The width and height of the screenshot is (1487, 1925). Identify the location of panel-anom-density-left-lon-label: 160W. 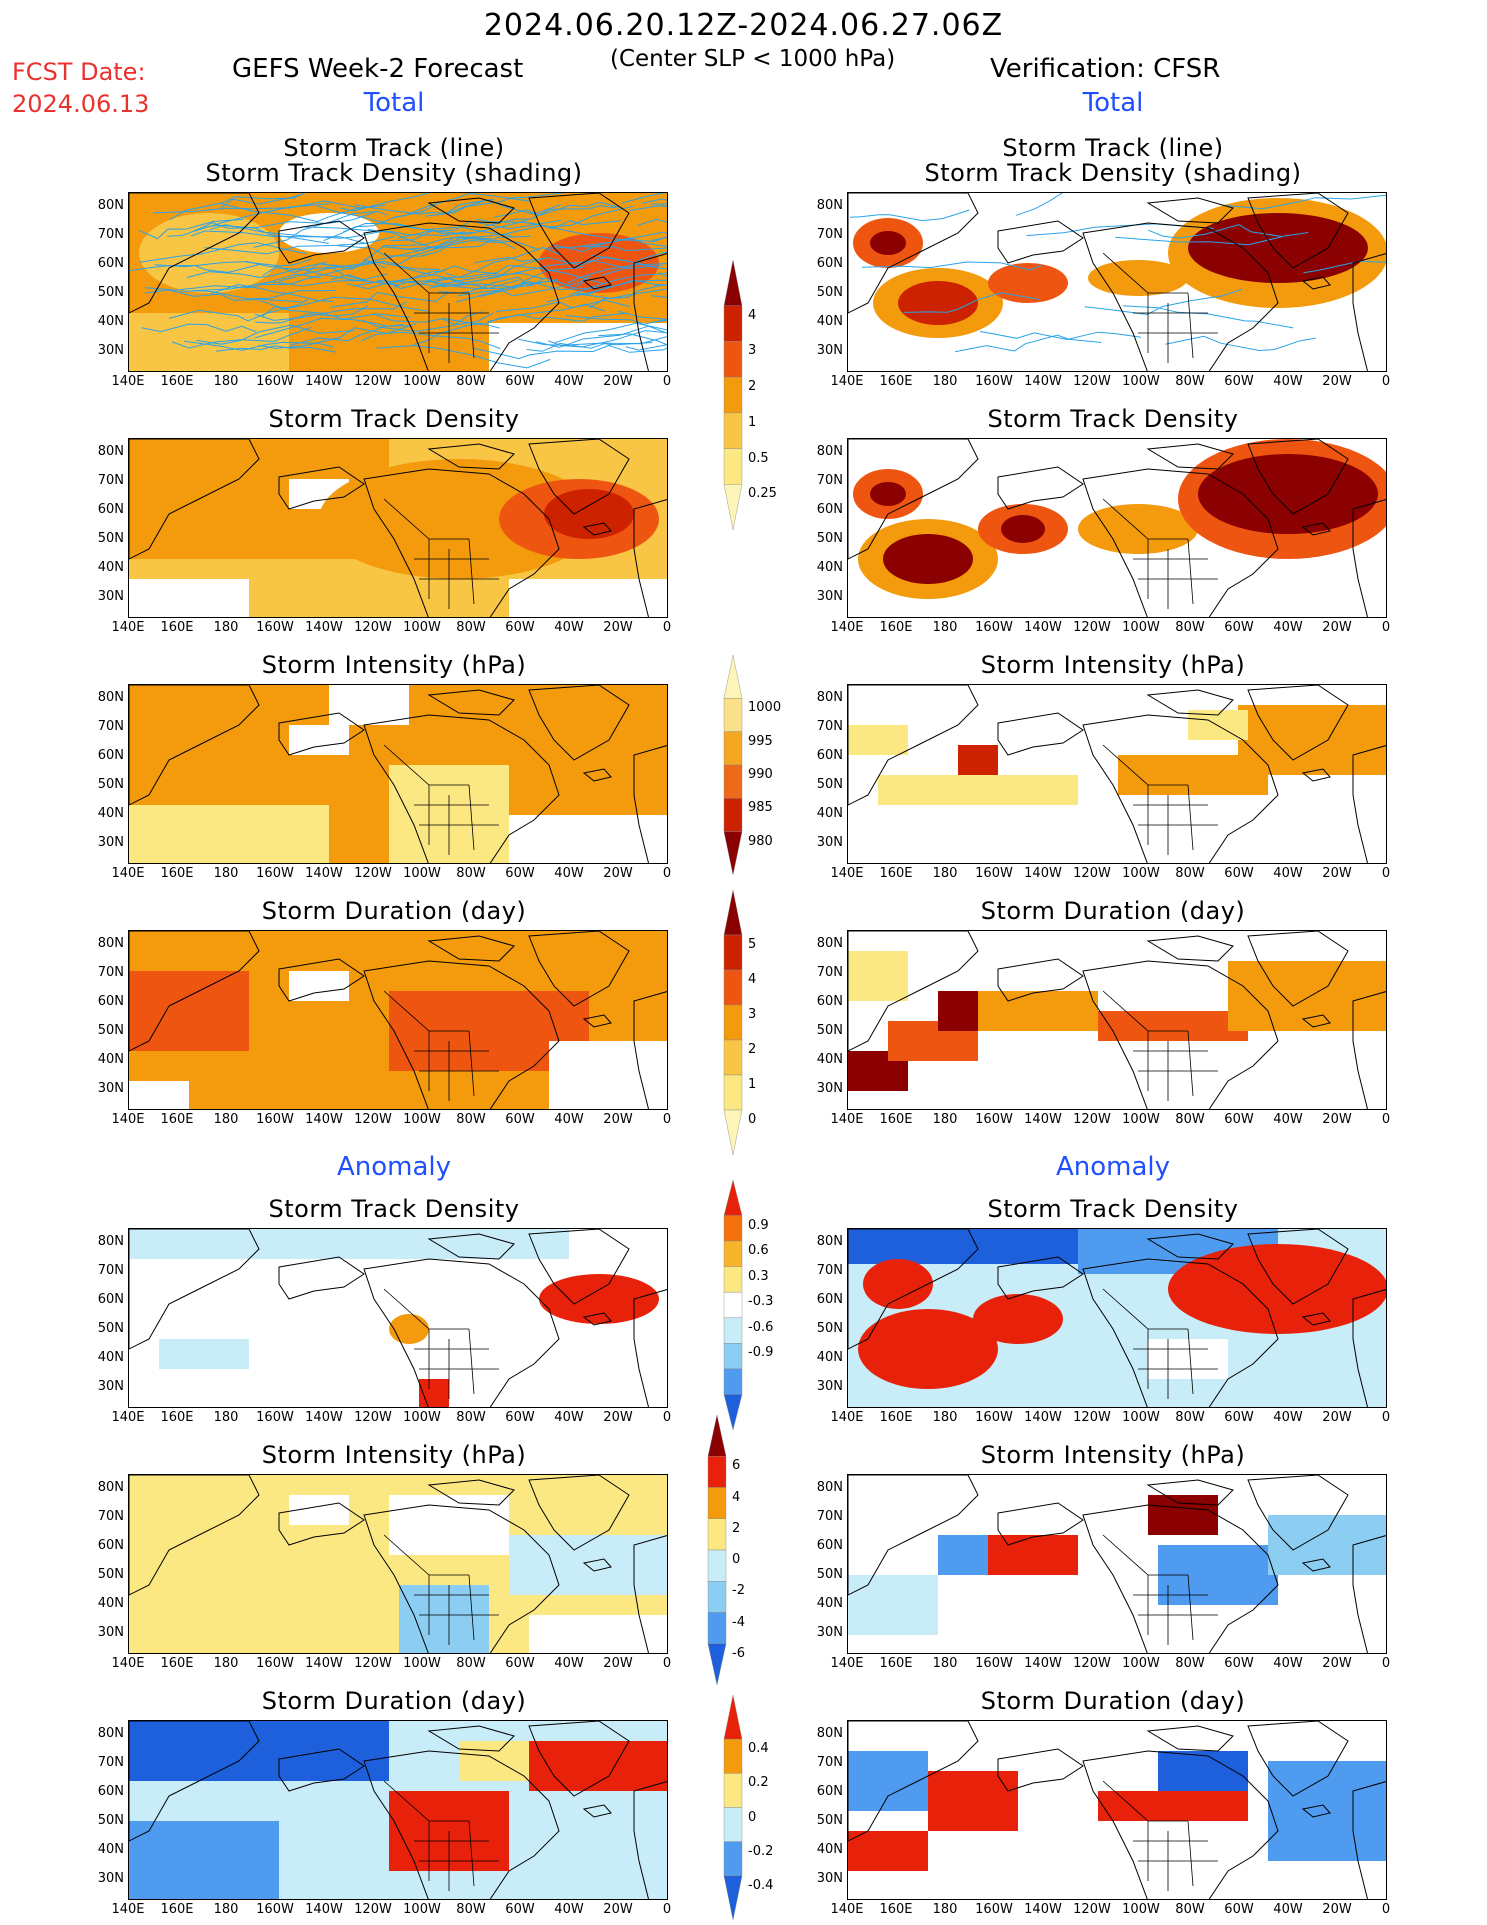
(275, 1417).